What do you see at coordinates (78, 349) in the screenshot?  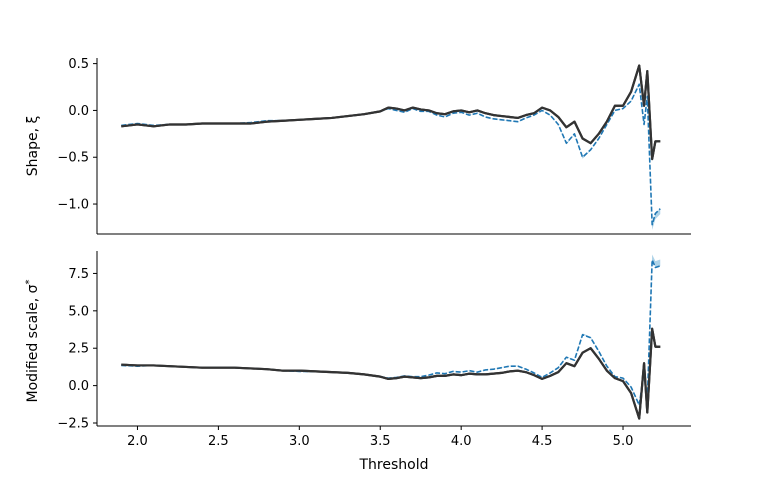 I see `y-tick-label: 2.5` at bounding box center [78, 349].